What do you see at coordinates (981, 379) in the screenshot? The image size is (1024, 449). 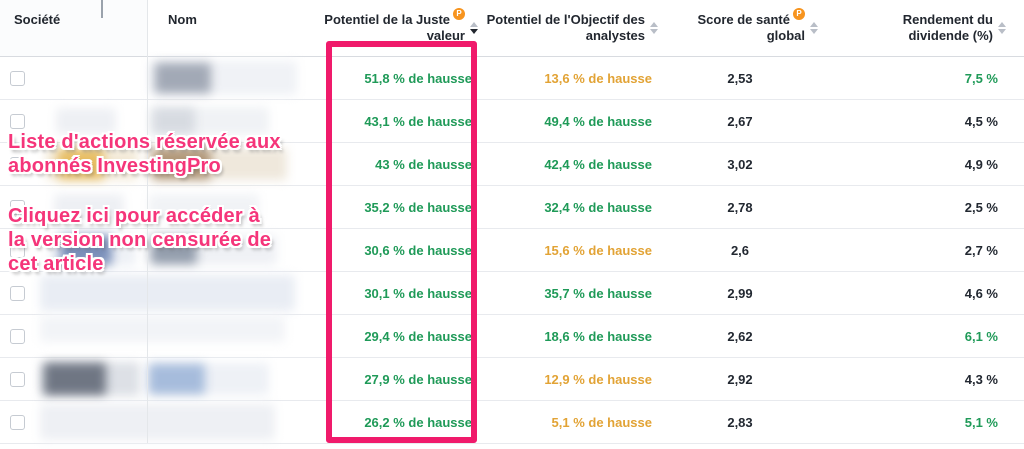 I see `dividend-yield-cell: 4,3 %` at bounding box center [981, 379].